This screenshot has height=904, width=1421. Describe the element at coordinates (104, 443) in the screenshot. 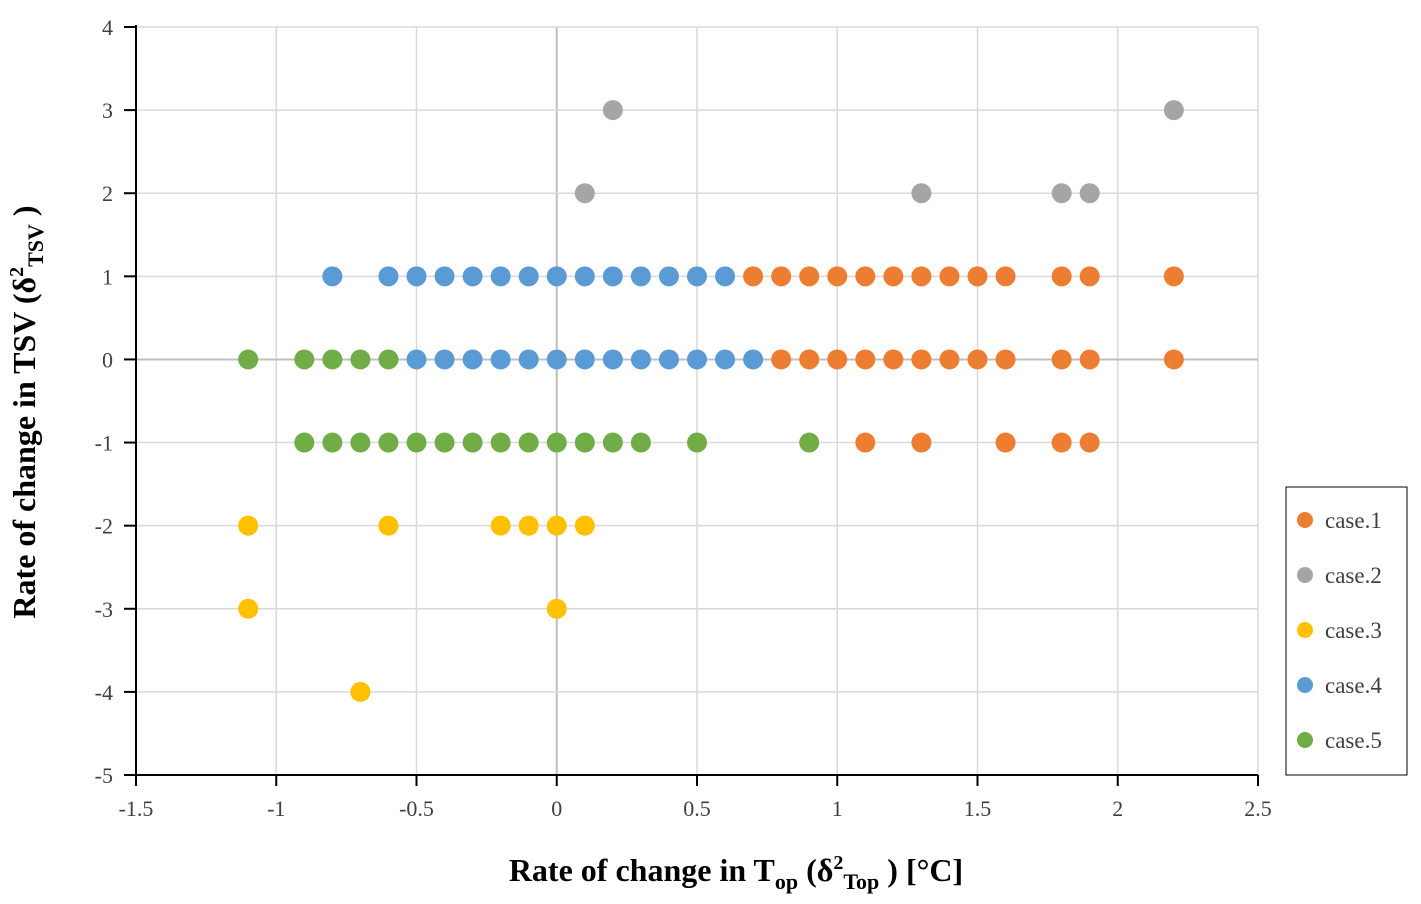

I see `y-tick-label: -1` at that location.